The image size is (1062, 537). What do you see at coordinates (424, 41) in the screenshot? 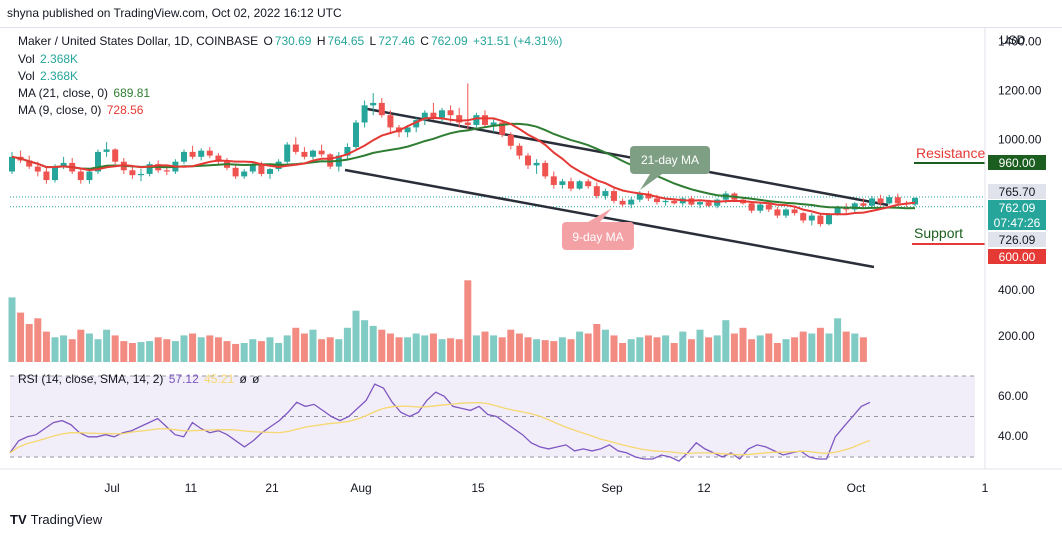
I see `legend-c-label: C` at bounding box center [424, 41].